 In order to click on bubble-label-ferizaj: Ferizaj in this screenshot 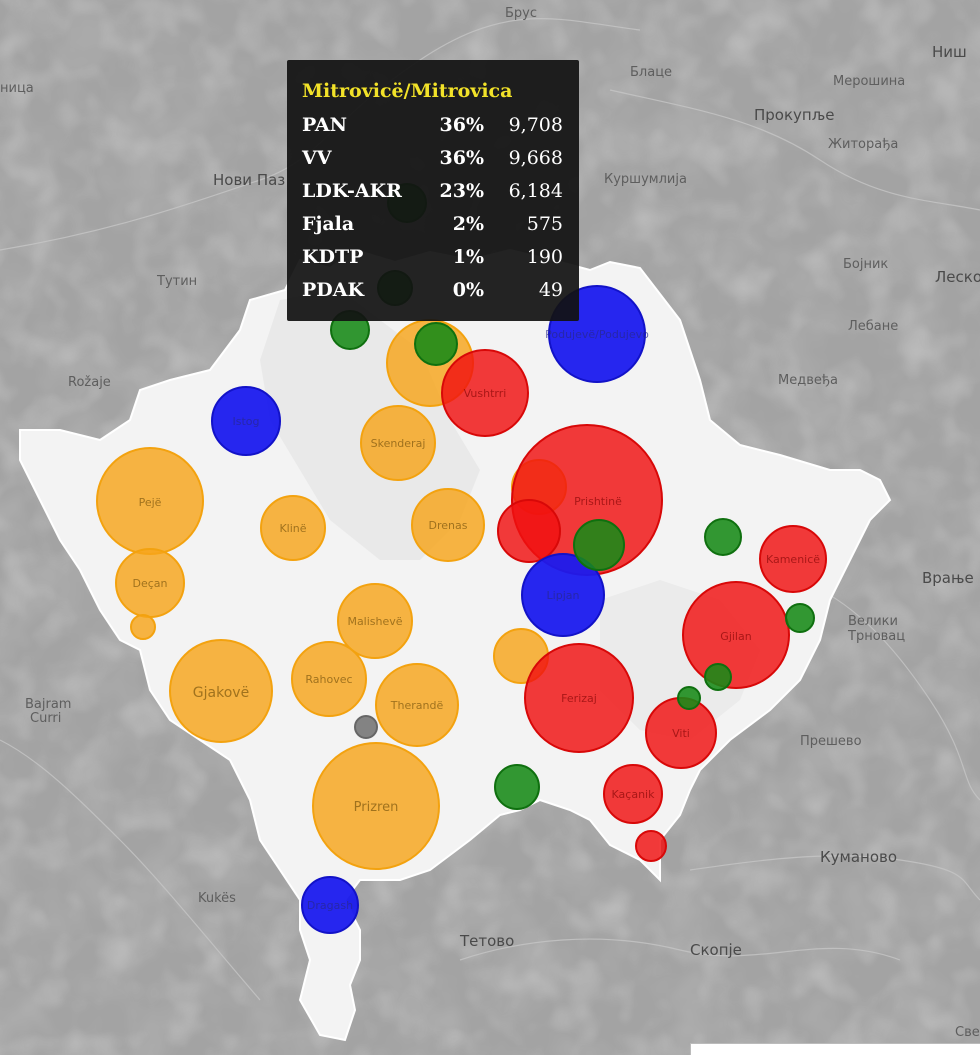, I will do `click(579, 698)`.